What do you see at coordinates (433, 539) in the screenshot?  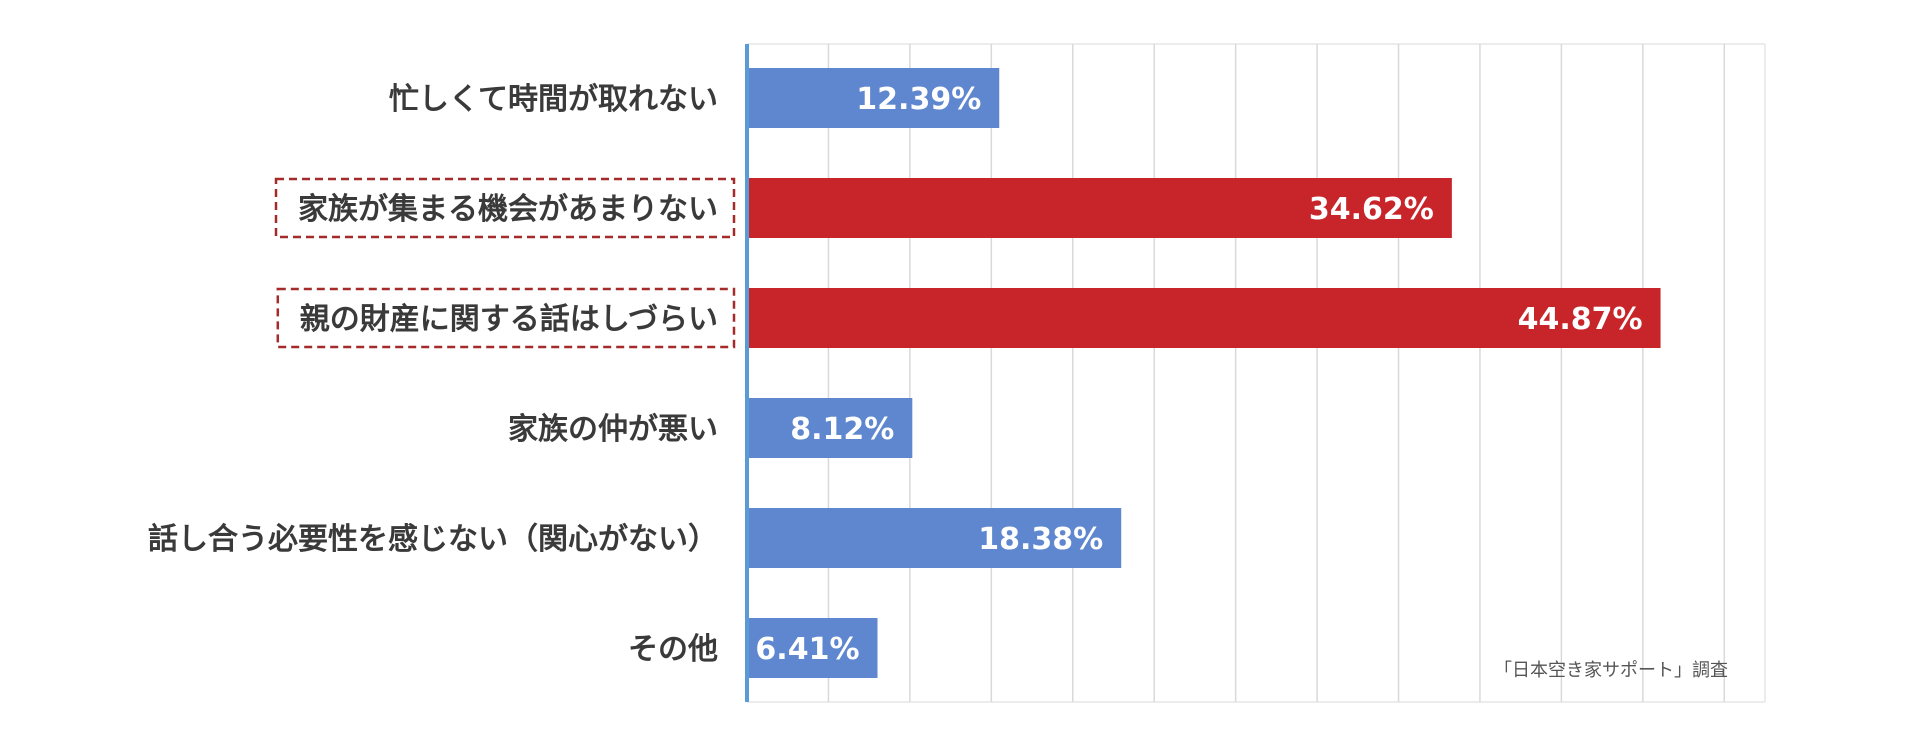 I see `category-label: 話し合う必要性を感じない（関心がない）` at bounding box center [433, 539].